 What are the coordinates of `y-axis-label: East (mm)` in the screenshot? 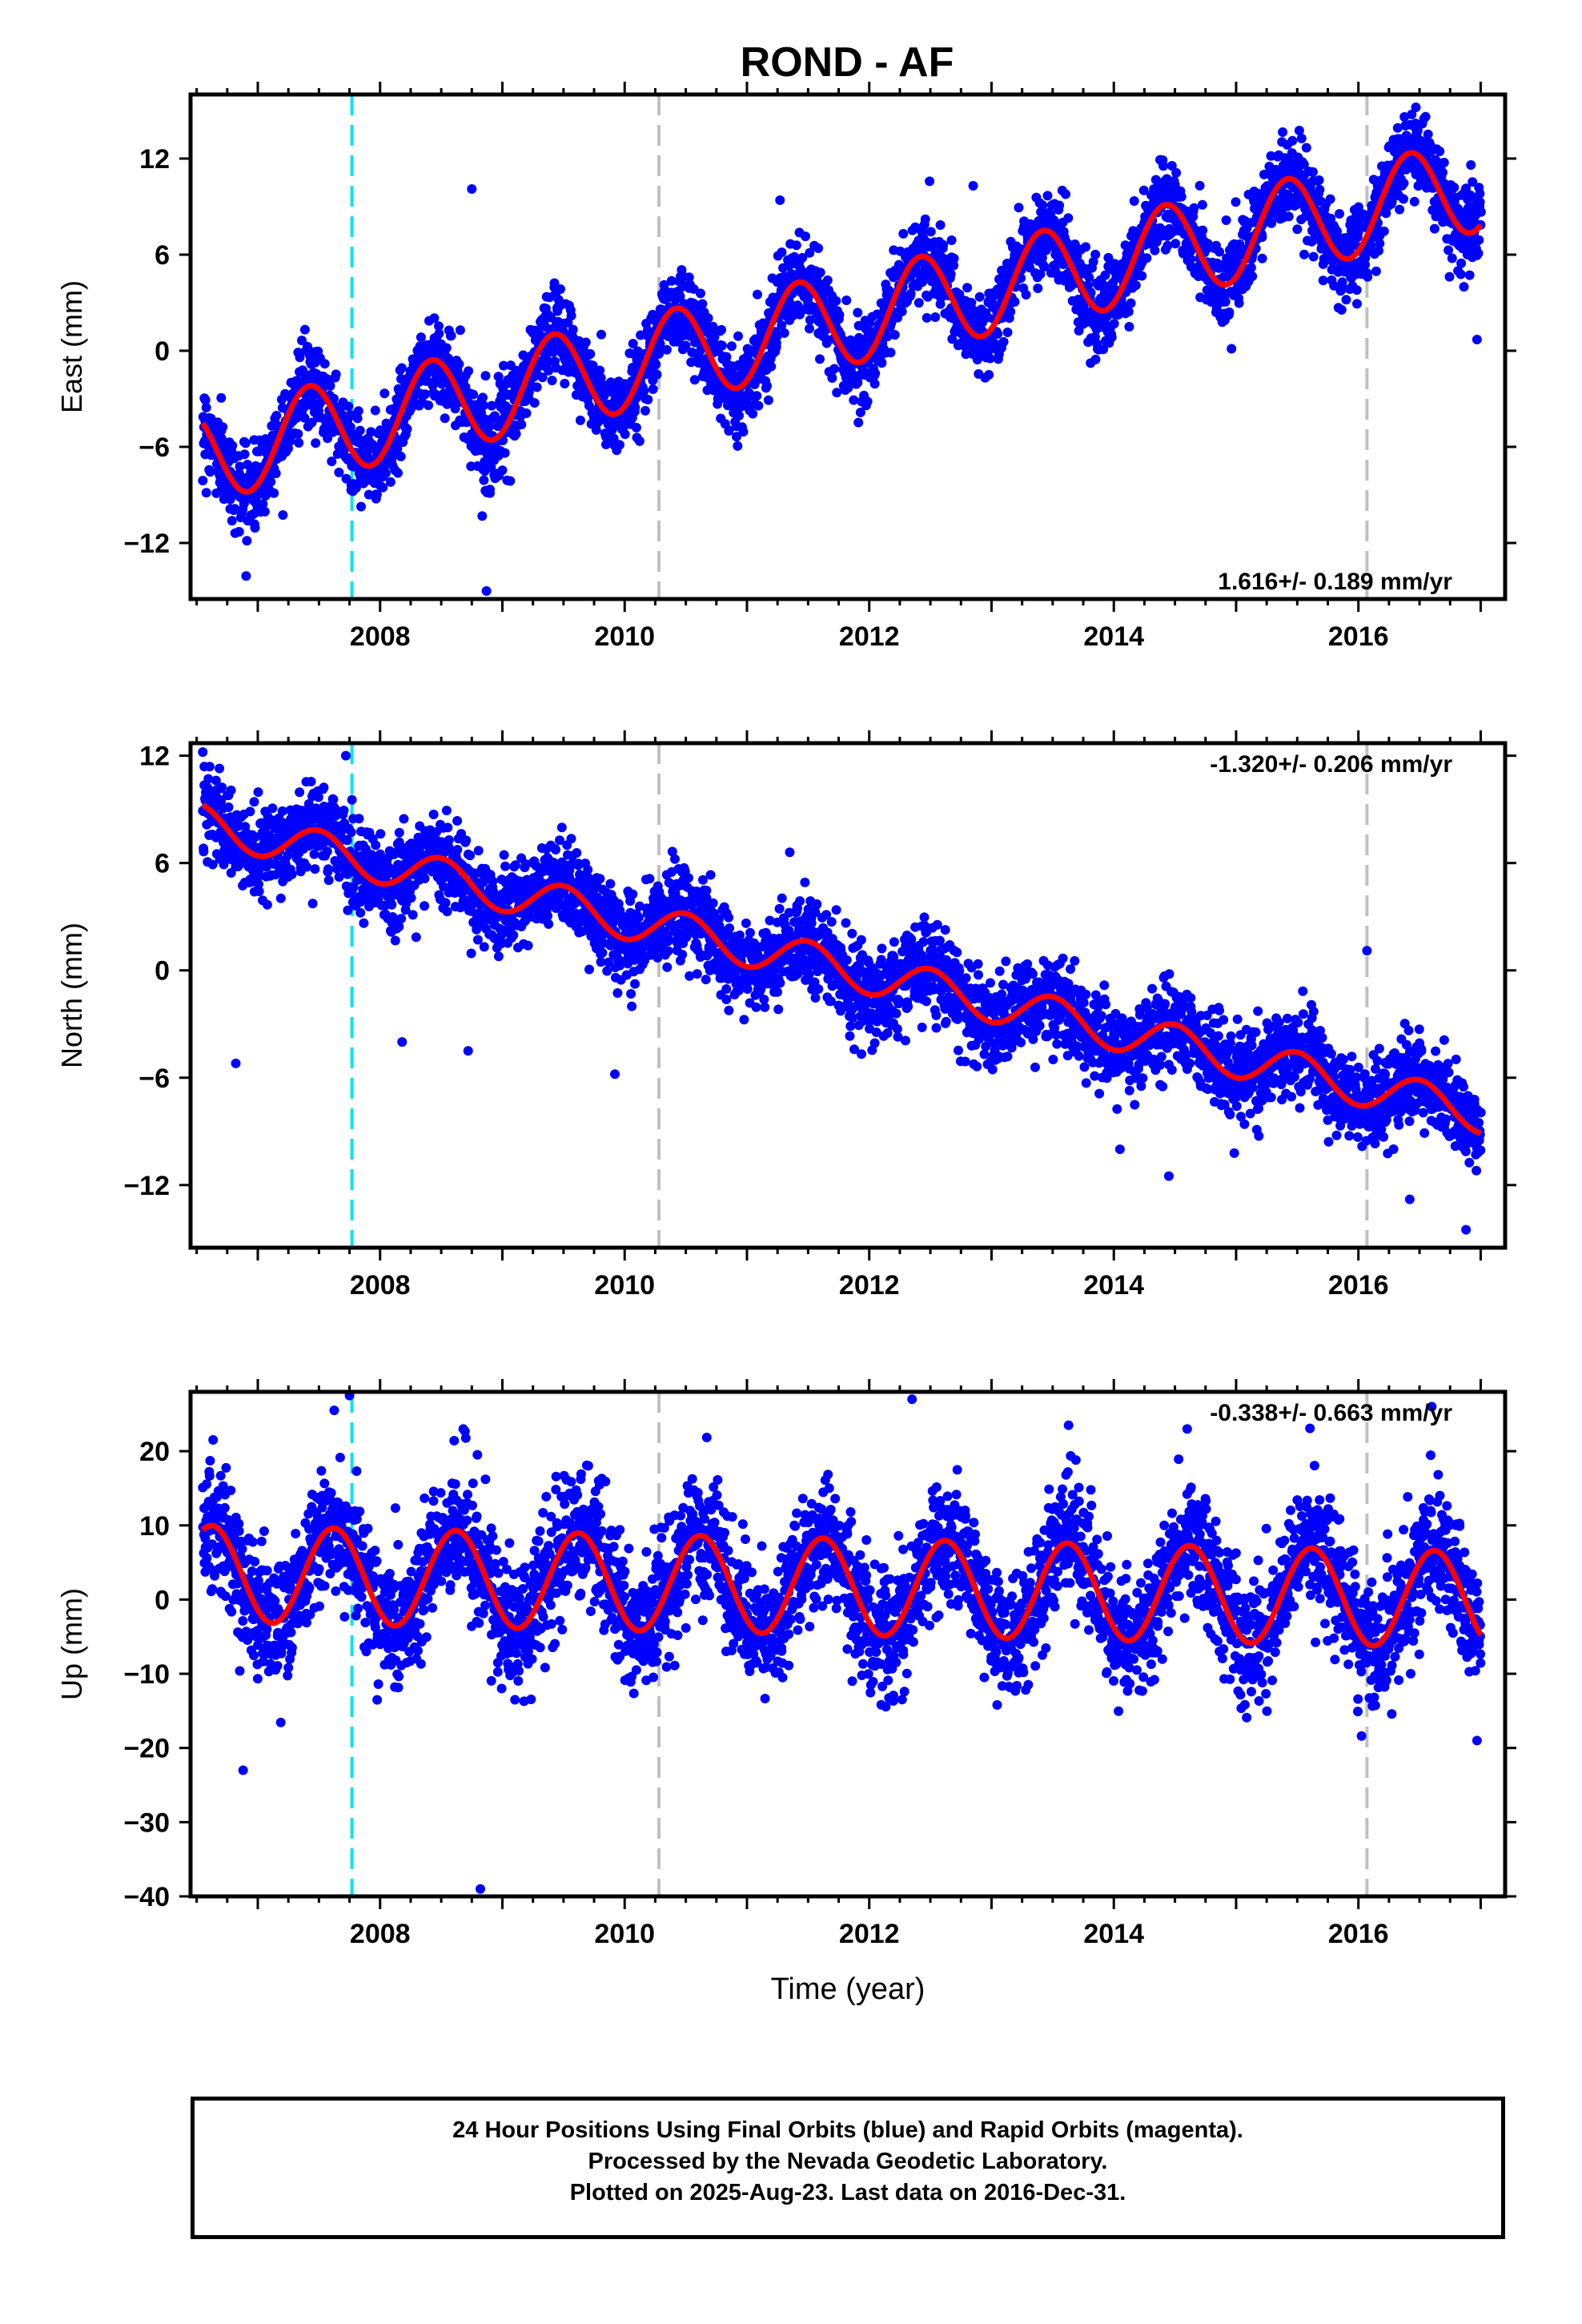 It's located at (71, 346).